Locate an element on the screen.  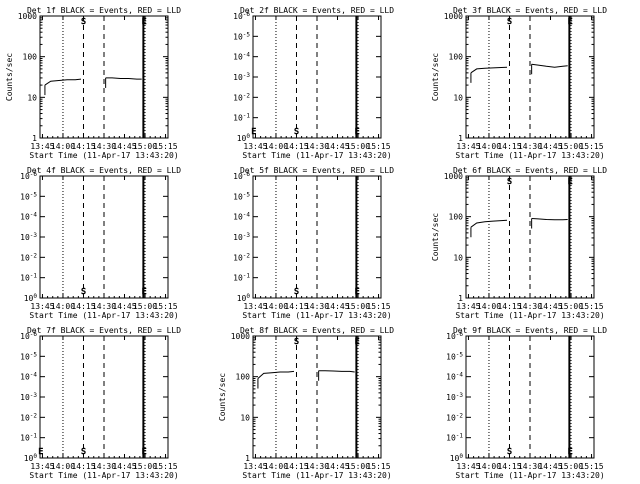
panel-title: Det 2f BLACK = Events, RED = LLD is located at coordinates (317, 10).